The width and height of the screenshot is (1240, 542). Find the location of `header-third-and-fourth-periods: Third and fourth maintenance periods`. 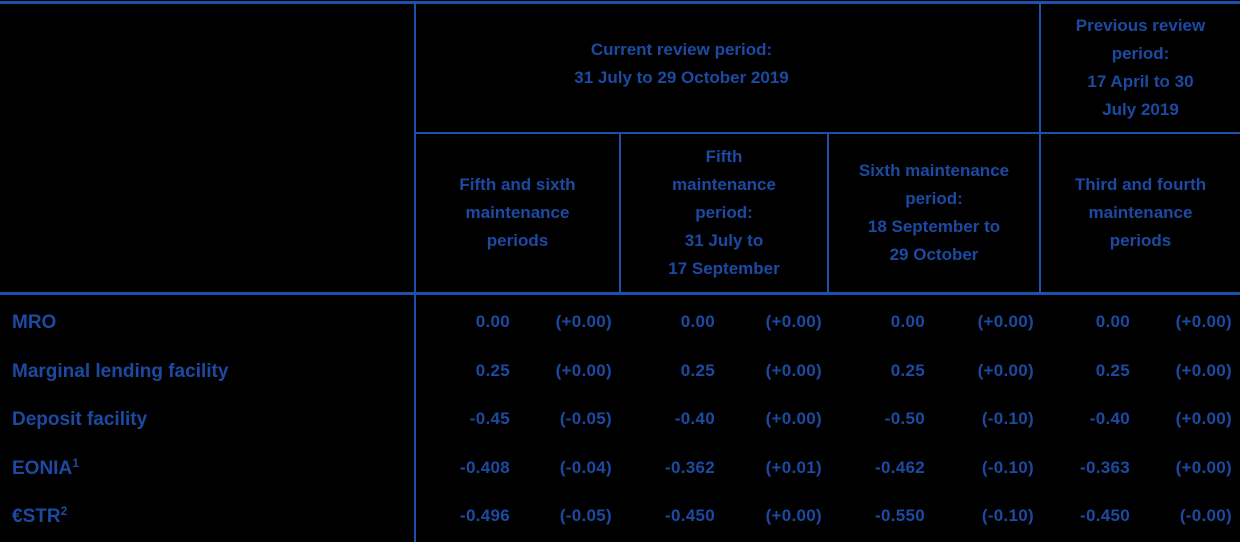

header-third-and-fourth-periods: Third and fourth maintenance periods is located at coordinates (1140, 212).